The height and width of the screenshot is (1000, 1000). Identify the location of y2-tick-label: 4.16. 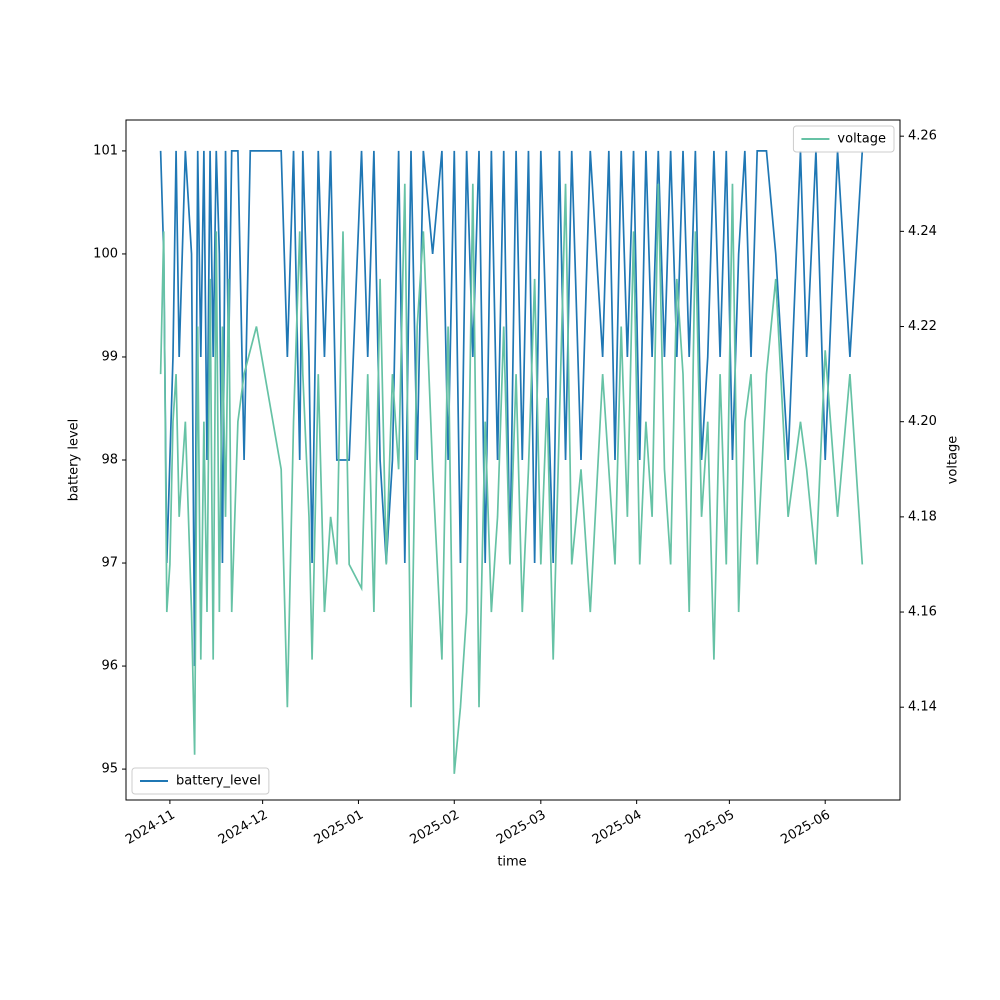
(922, 612).